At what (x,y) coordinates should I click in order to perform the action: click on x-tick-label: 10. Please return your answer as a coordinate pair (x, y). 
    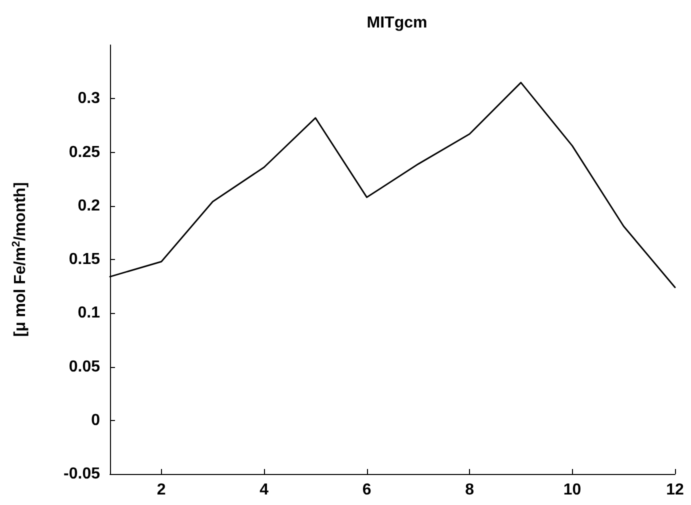
    Looking at the image, I should click on (572, 490).